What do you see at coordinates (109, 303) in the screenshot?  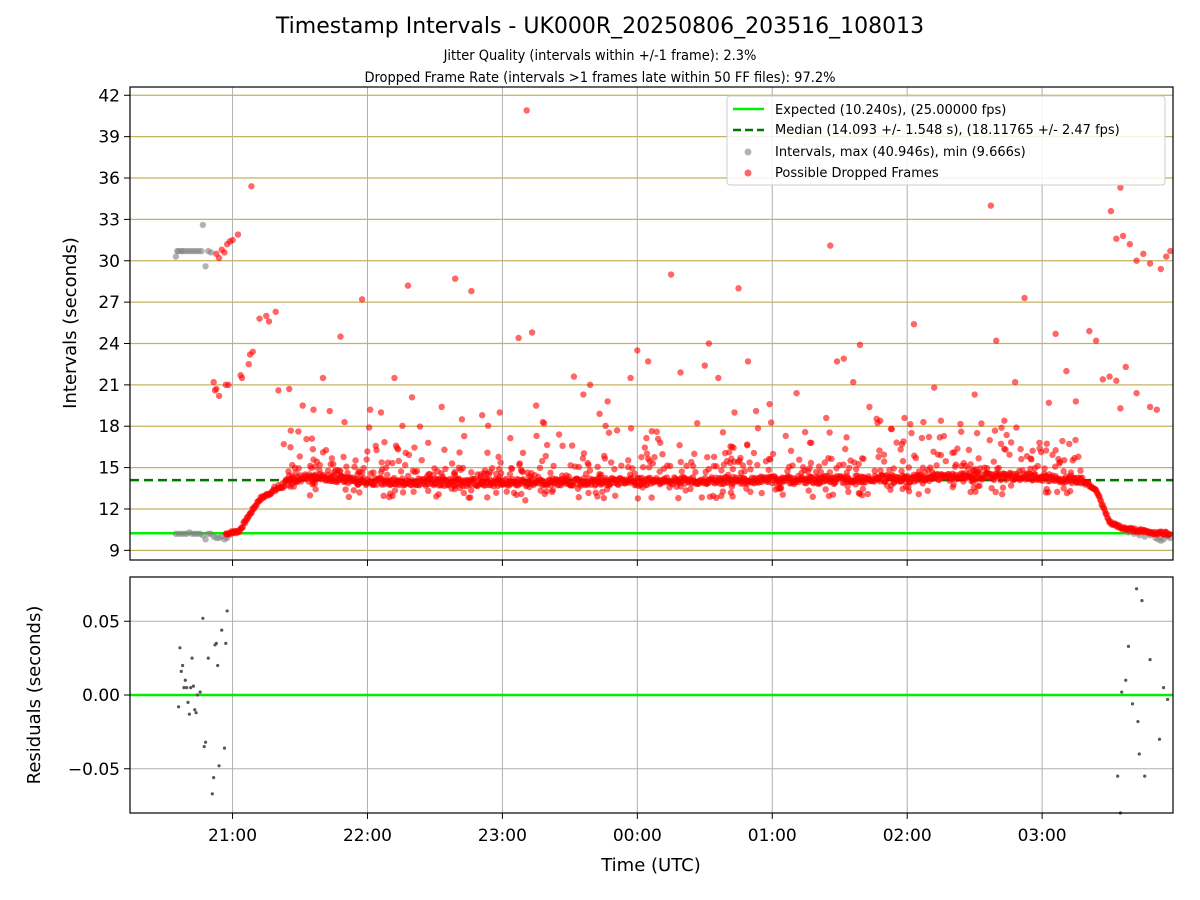 I see `ytick-label: 27` at bounding box center [109, 303].